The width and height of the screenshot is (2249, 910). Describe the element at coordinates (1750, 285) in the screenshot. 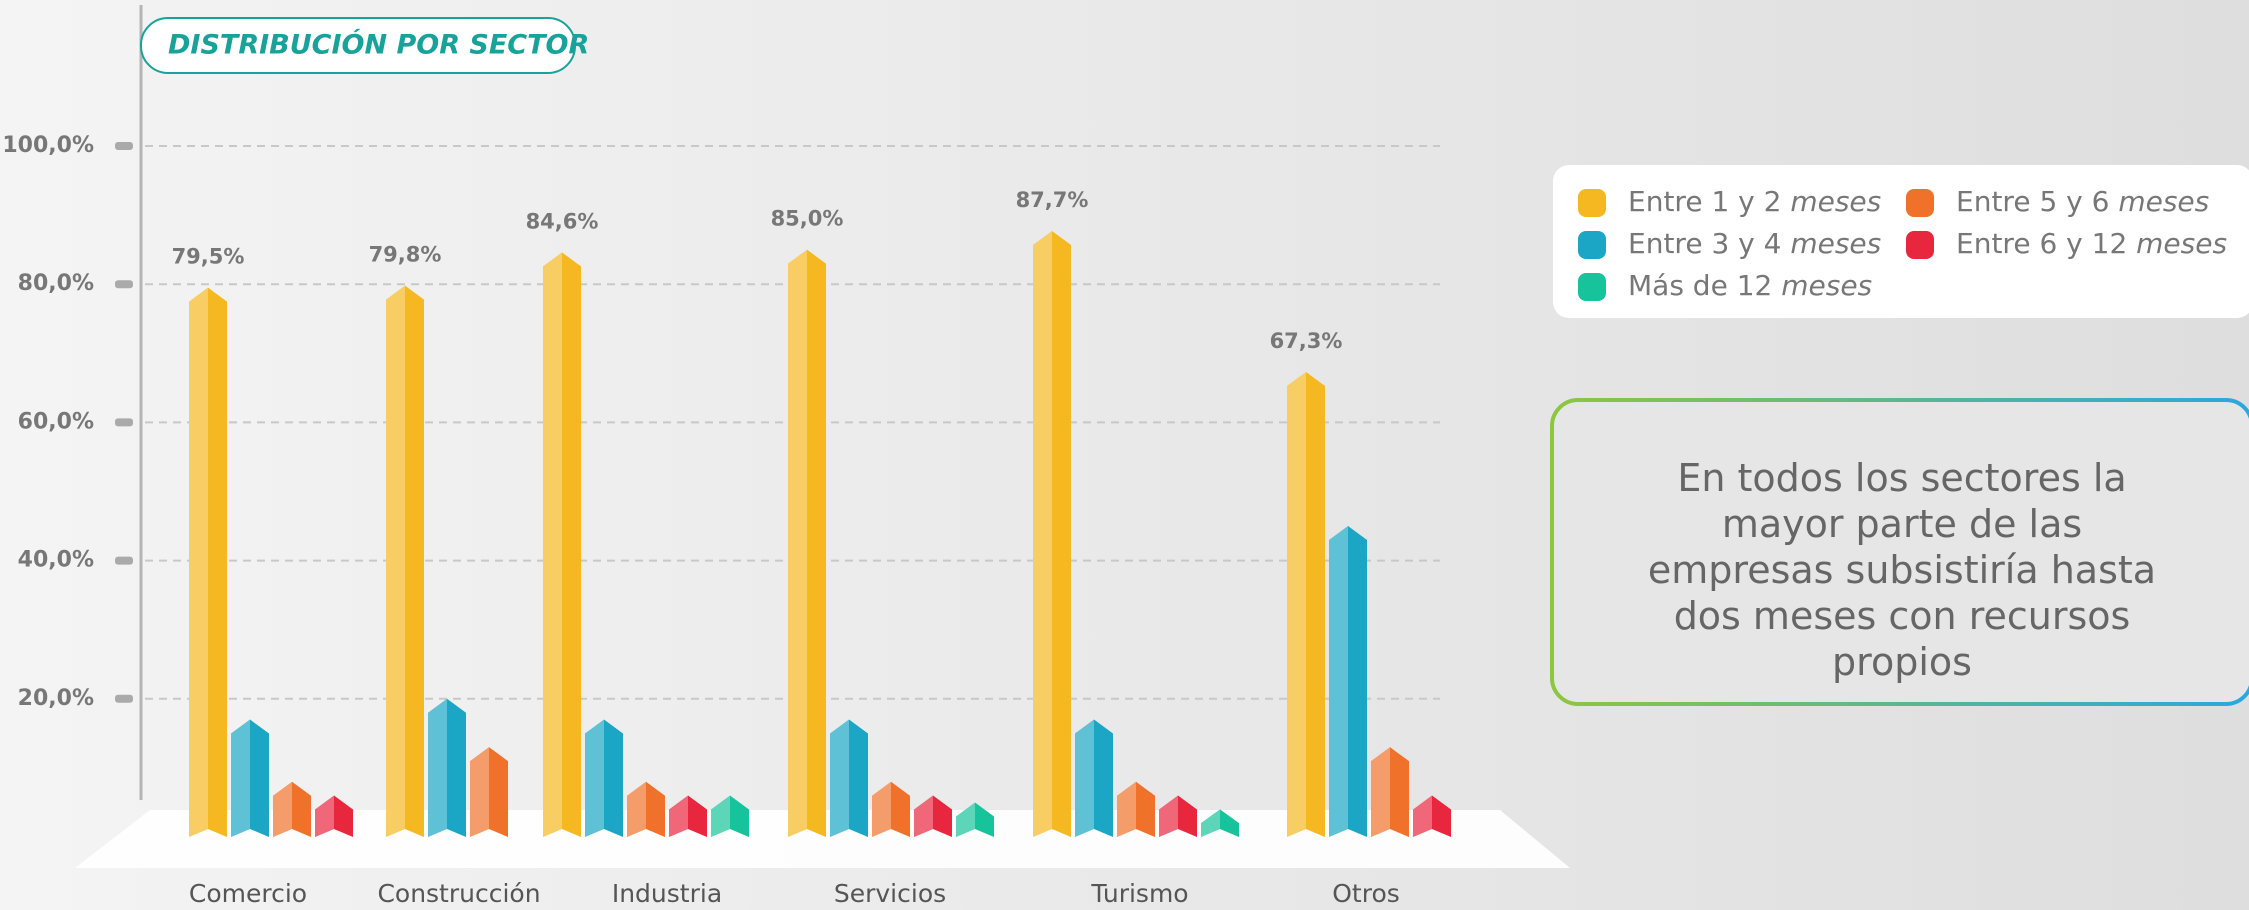

I see `legend-label: Más de 12 meses` at that location.